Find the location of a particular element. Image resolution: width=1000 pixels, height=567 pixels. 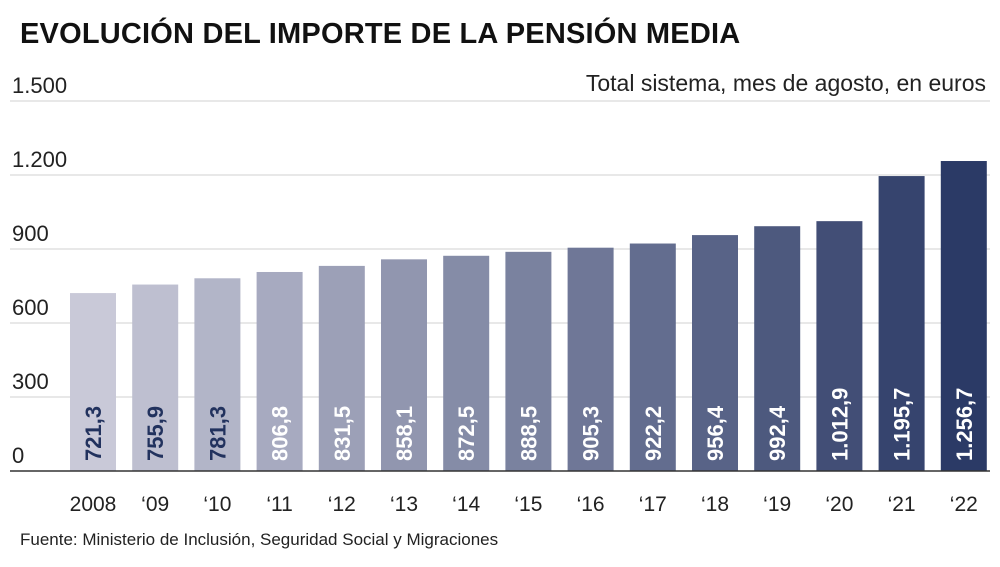

x-tick-label: ‘12 is located at coordinates (342, 504).